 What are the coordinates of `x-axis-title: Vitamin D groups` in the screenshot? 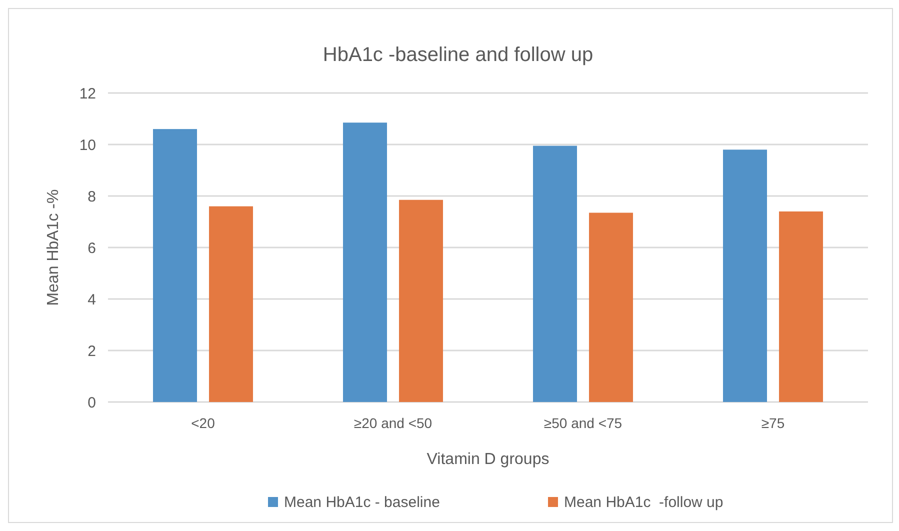 It's located at (488, 459).